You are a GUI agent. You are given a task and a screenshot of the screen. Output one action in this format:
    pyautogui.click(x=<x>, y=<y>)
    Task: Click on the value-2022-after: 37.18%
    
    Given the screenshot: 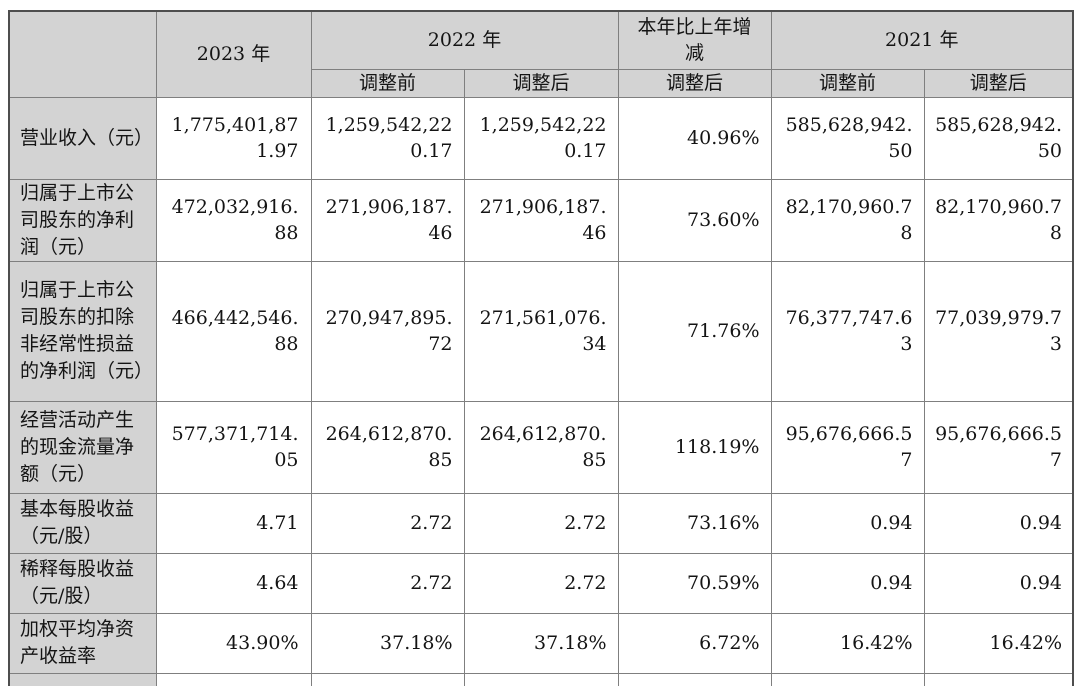 What is the action you would take?
    pyautogui.click(x=541, y=643)
    